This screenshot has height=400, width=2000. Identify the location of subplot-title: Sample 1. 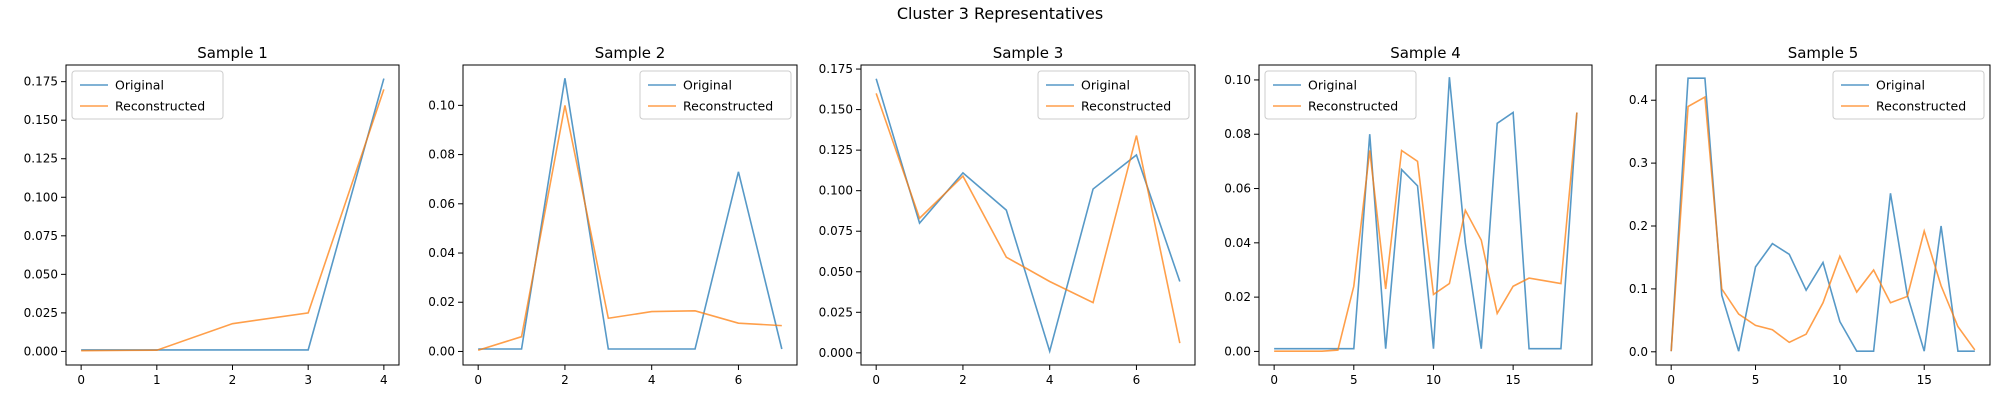
(232, 53).